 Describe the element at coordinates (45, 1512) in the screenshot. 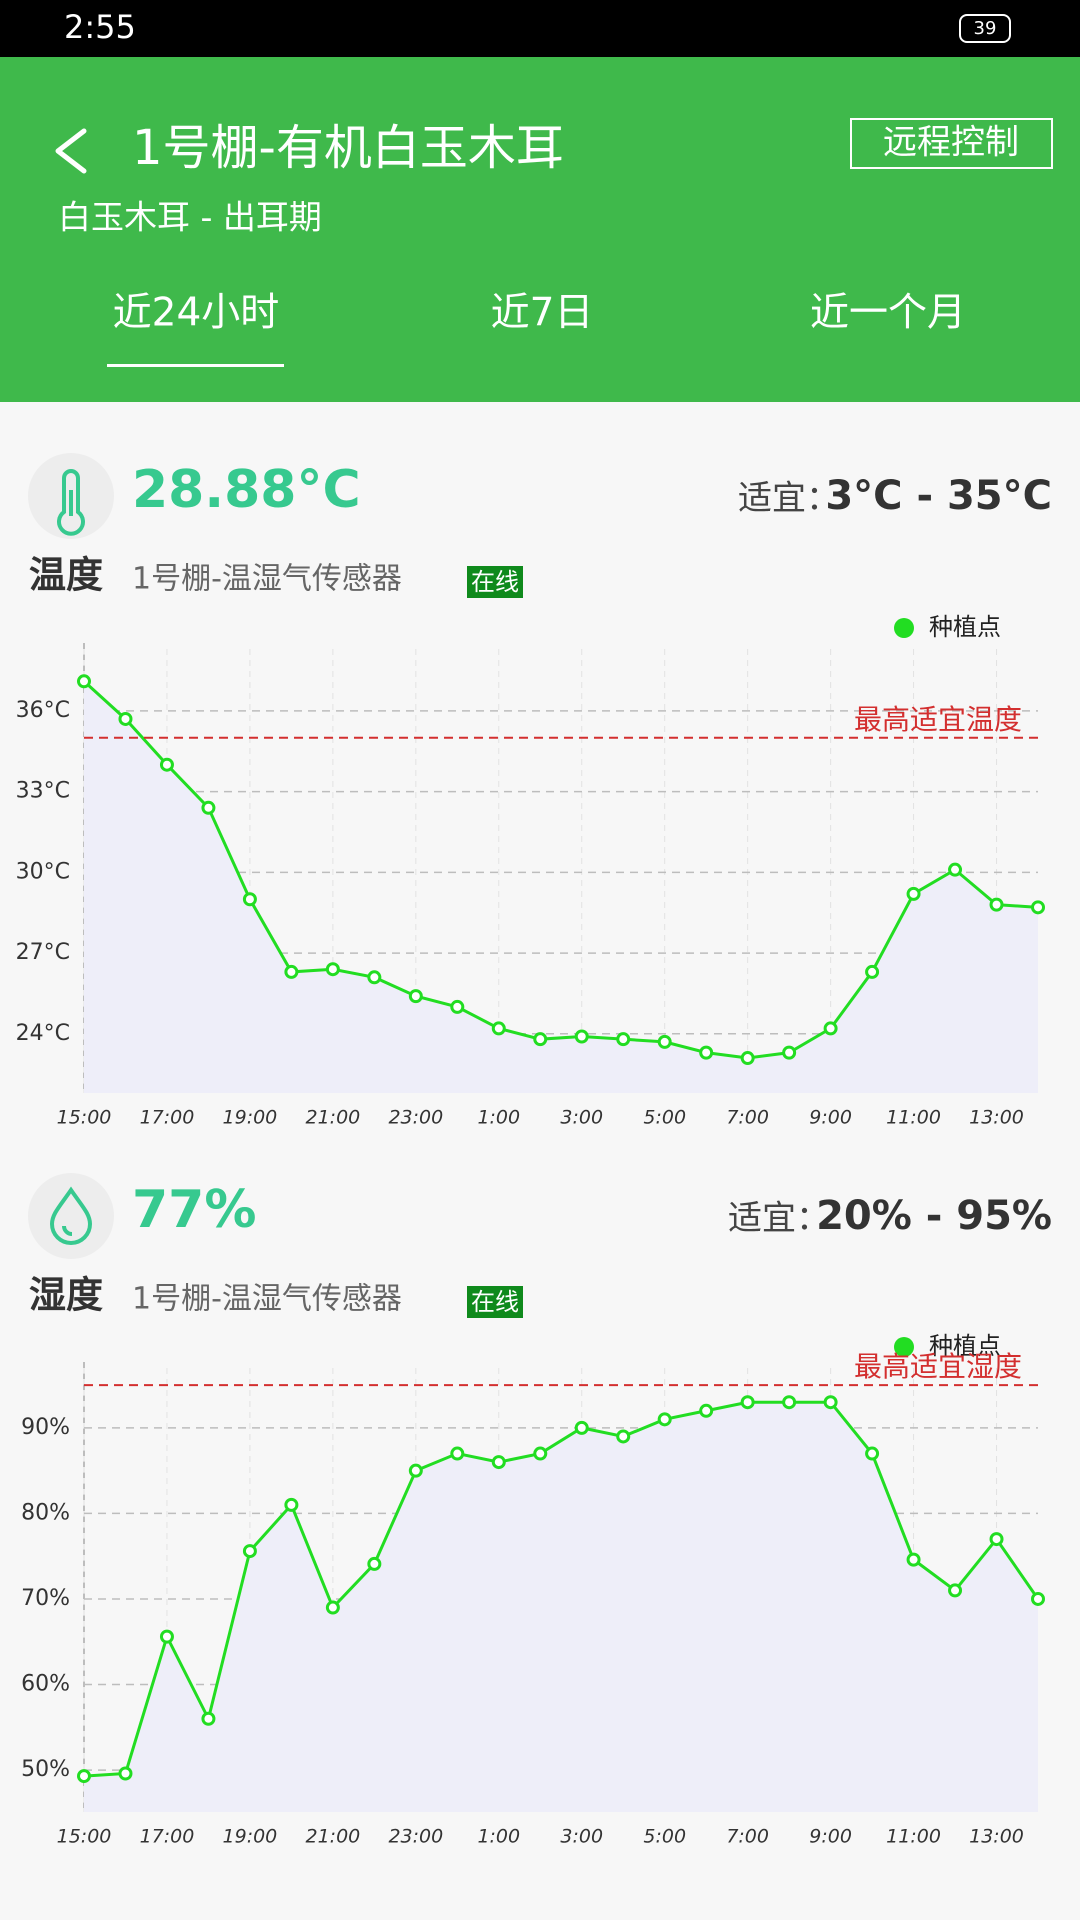

I see `y-tick-label: 80%` at that location.